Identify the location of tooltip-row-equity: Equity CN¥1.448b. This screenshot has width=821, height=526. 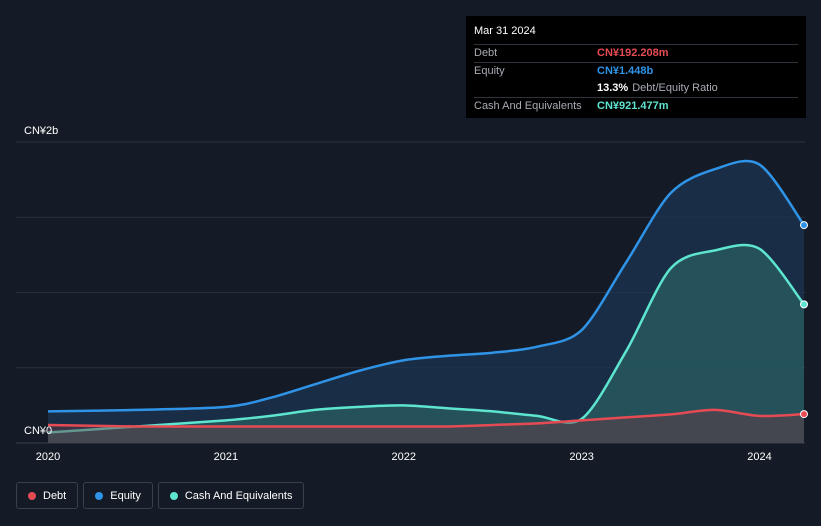
(636, 71).